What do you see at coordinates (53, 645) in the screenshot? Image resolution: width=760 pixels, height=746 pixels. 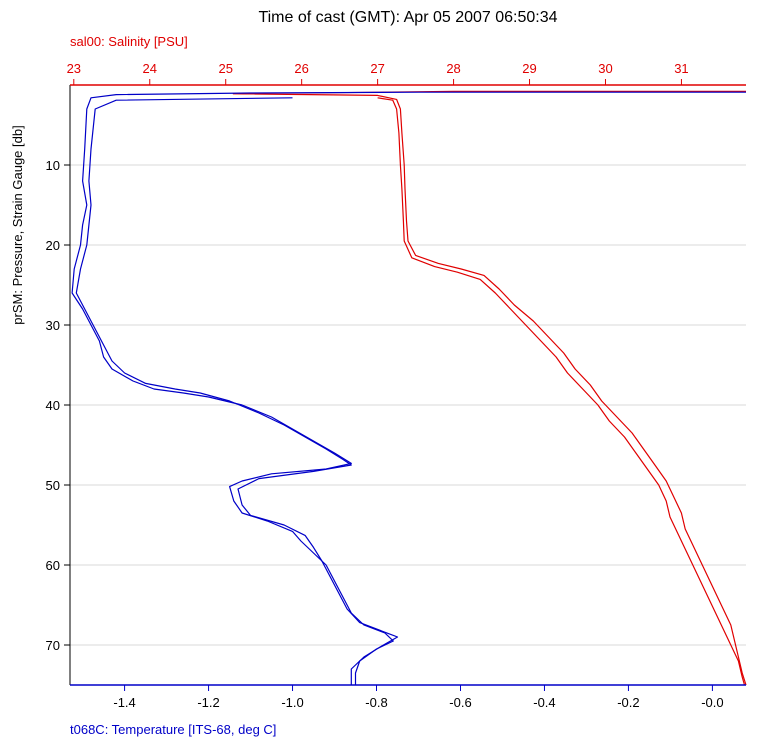 I see `y-tick-label: 70` at bounding box center [53, 645].